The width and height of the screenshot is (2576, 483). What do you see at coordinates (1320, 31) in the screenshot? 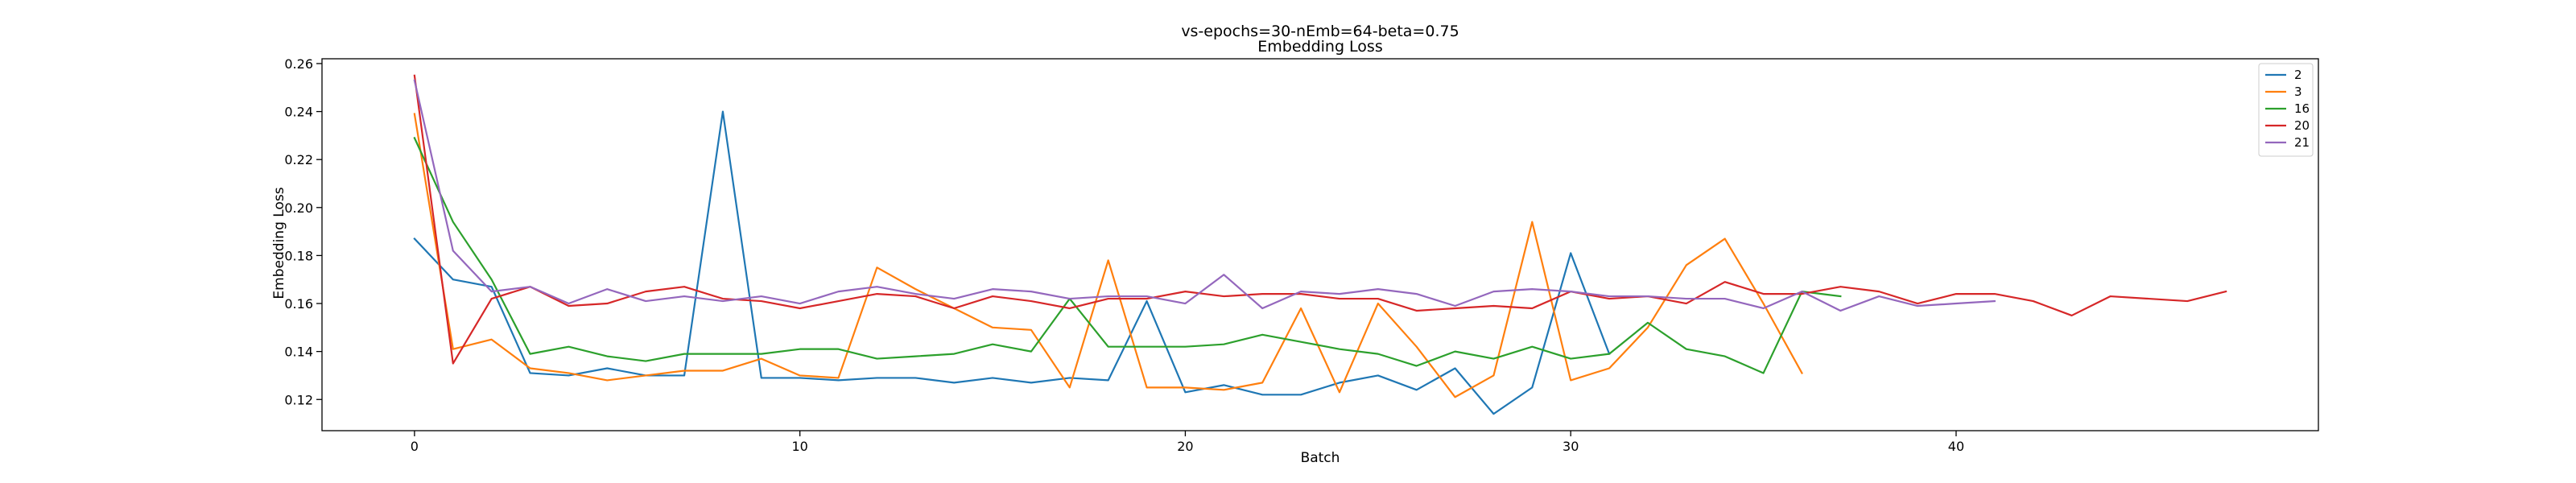
I see `chart-title: vs-epochs=30-nEmb=64-beta=0.75` at bounding box center [1320, 31].